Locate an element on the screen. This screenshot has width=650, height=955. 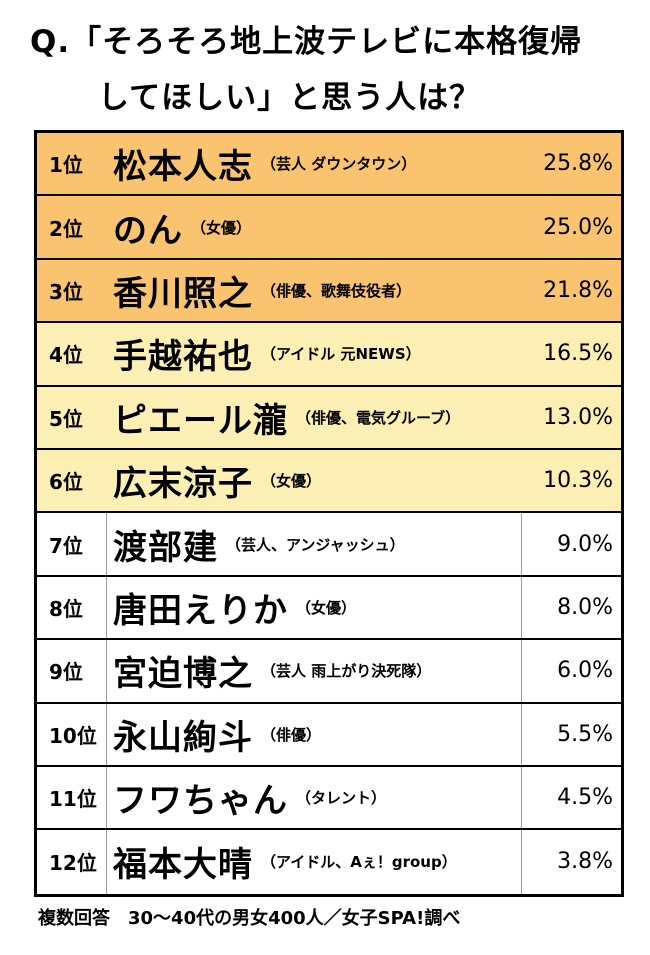
question-title: Q.「そろそろ地上波テレビに本格復帰 してほしい」と思う人は？ is located at coordinates (306, 70).